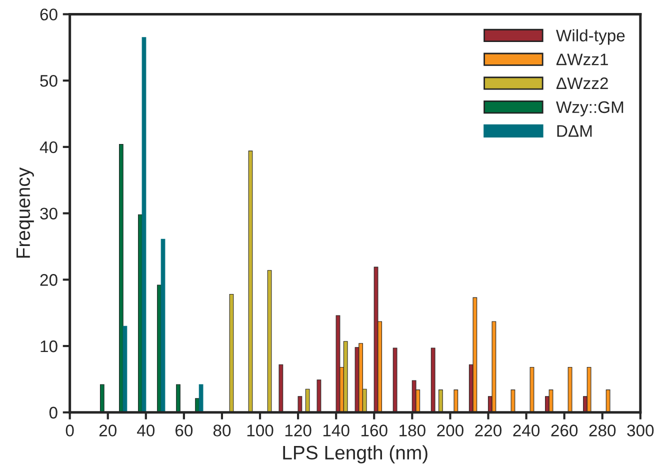  I want to click on x-tick-label: 300, so click(640, 430).